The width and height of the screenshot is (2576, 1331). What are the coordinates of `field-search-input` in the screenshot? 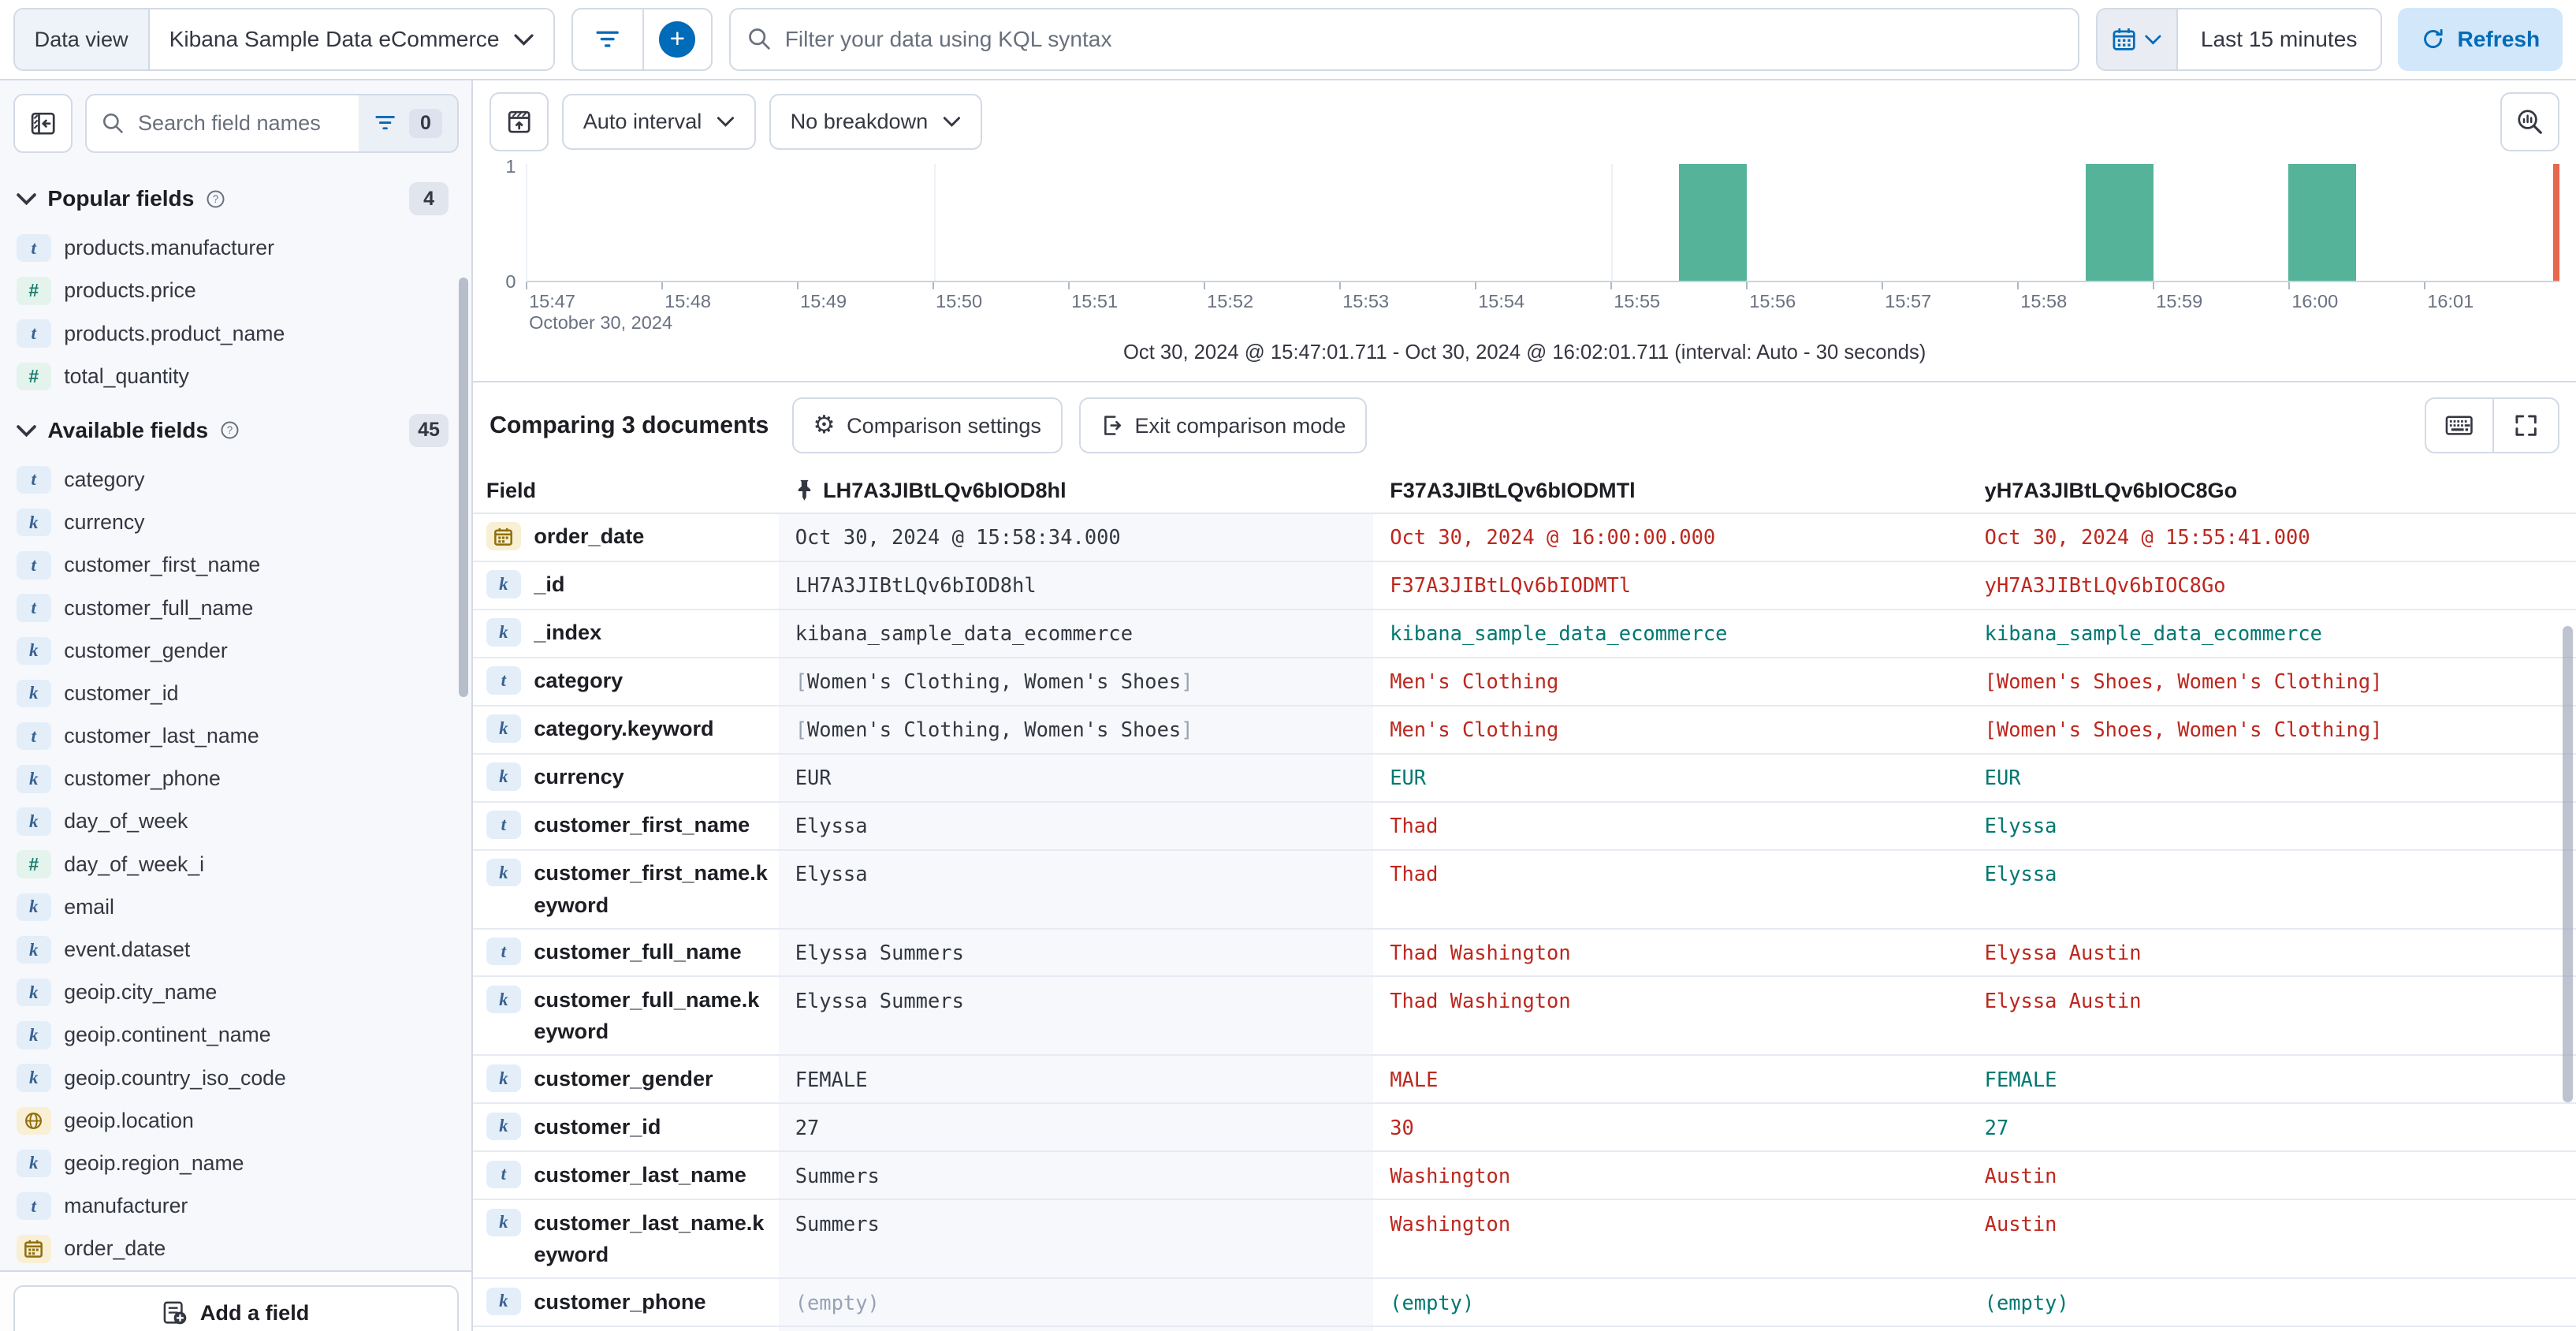 It's located at (242, 123).